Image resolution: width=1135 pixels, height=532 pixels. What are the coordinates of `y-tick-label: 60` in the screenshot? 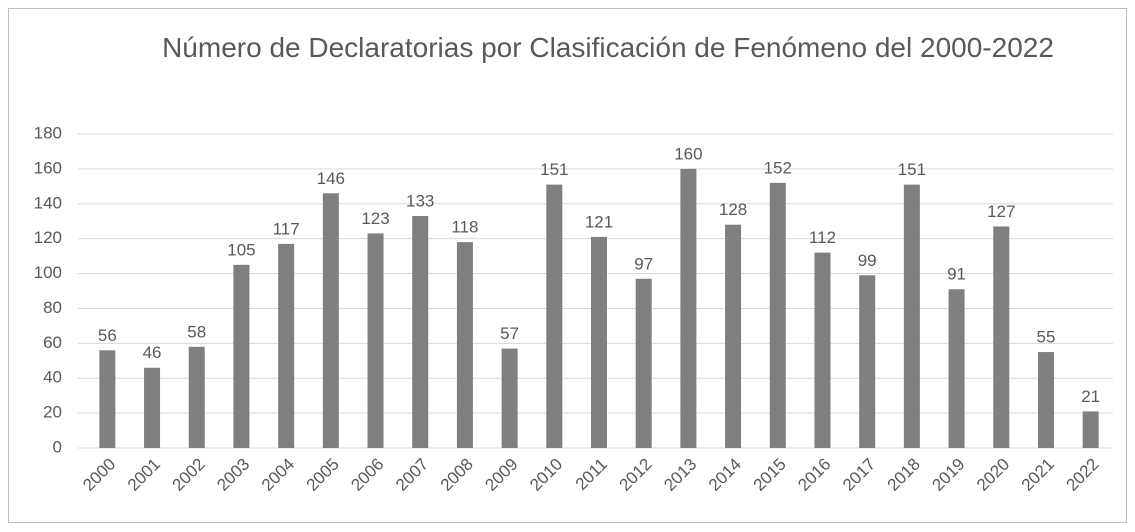 It's located at (52, 342).